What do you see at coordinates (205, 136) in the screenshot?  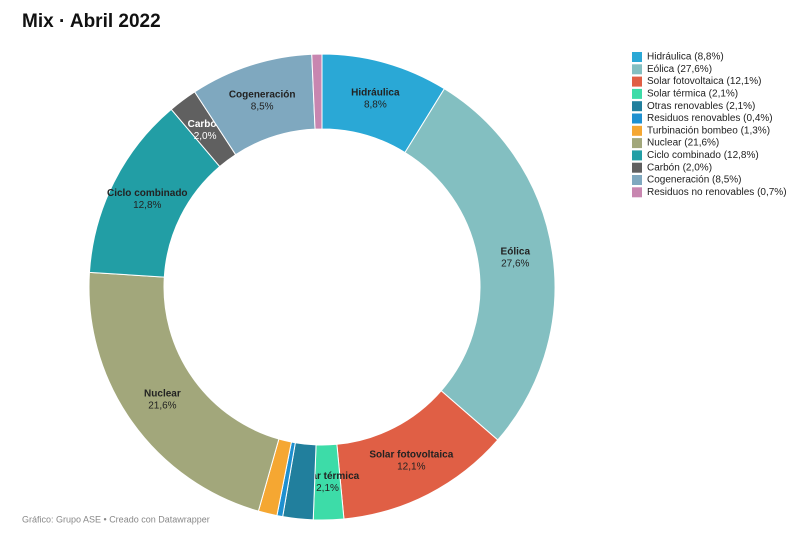 I see `slice-value: 2,0%` at bounding box center [205, 136].